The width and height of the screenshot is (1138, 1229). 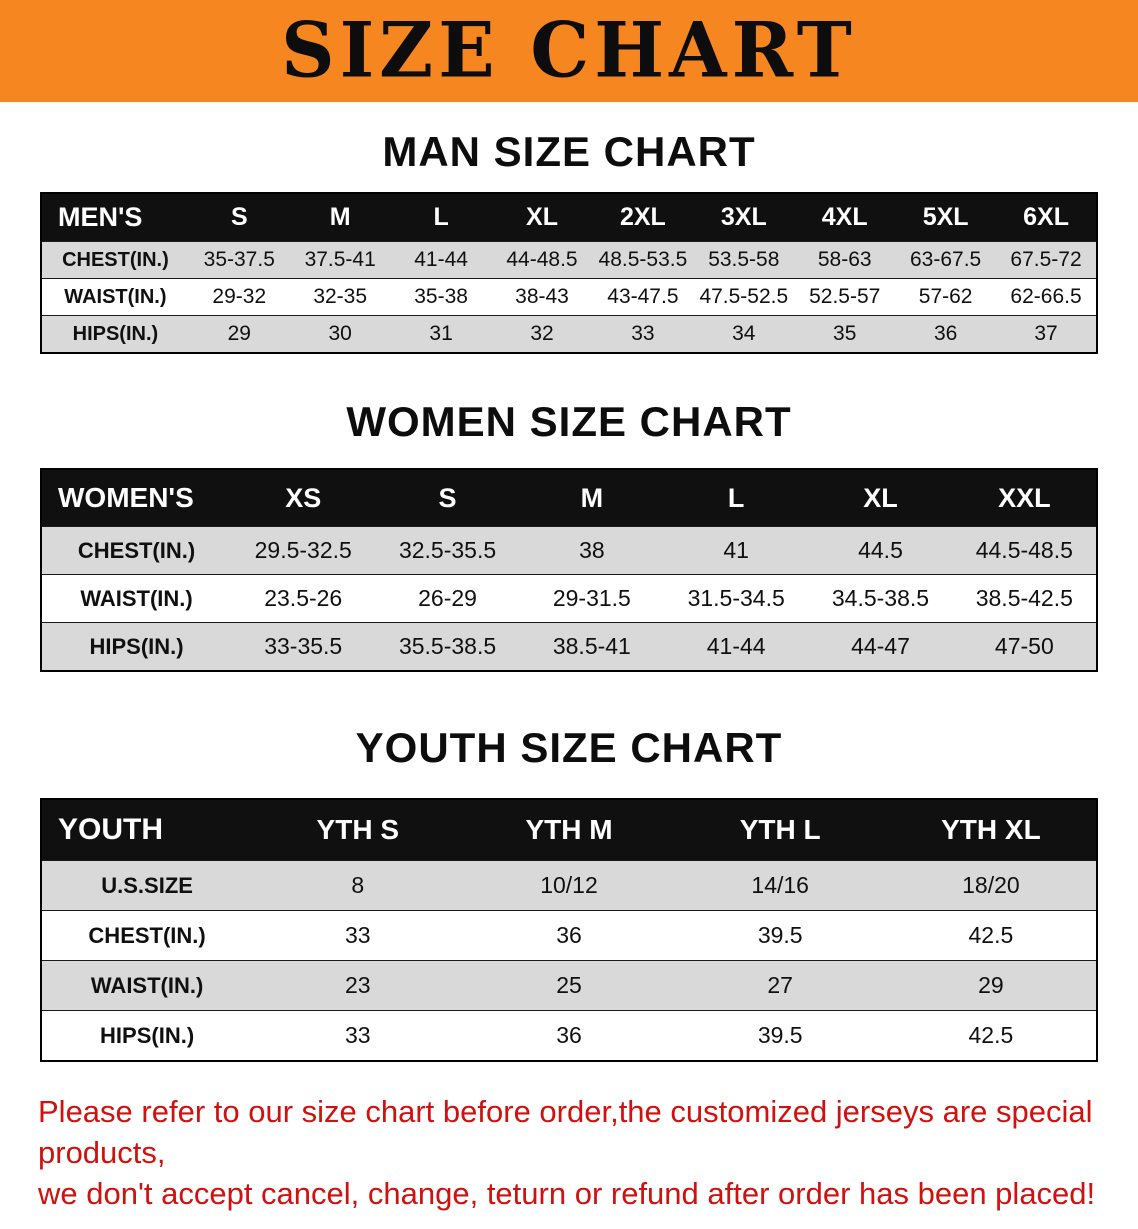 I want to click on column-header: XL, so click(x=880, y=498).